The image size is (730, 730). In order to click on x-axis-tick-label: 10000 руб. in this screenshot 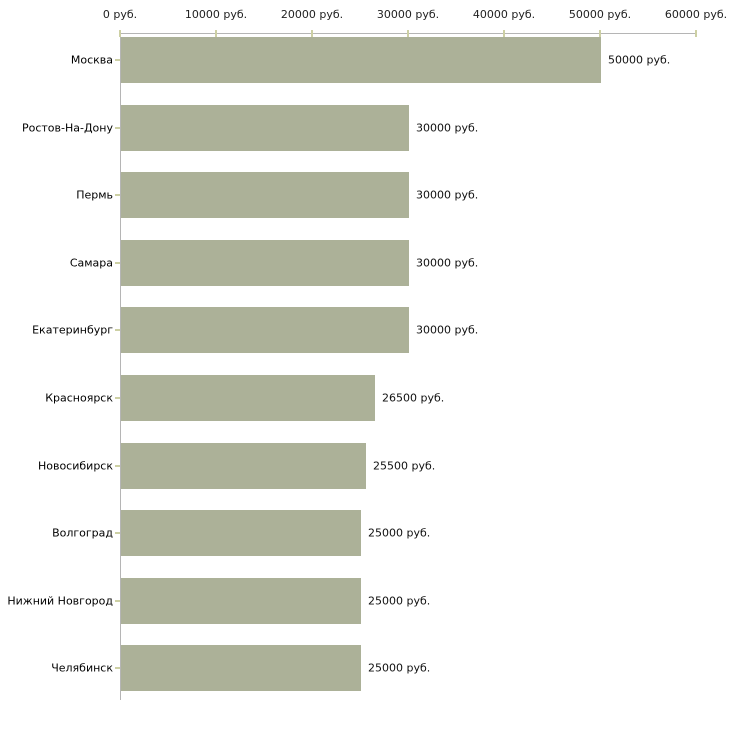, I will do `click(216, 14)`.